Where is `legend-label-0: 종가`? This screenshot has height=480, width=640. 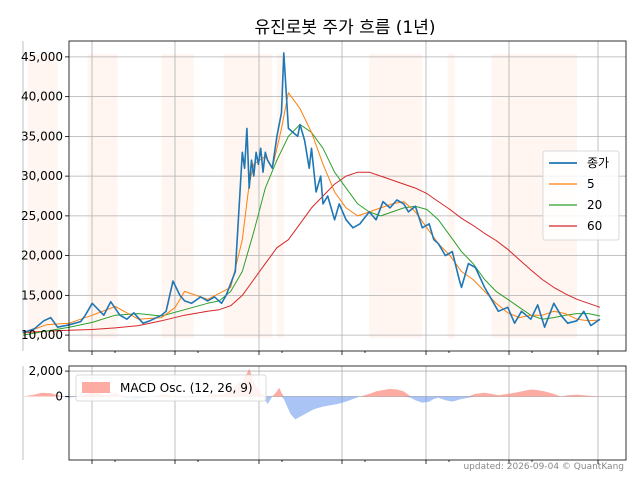
legend-label-0: 종가 is located at coordinates (598, 163).